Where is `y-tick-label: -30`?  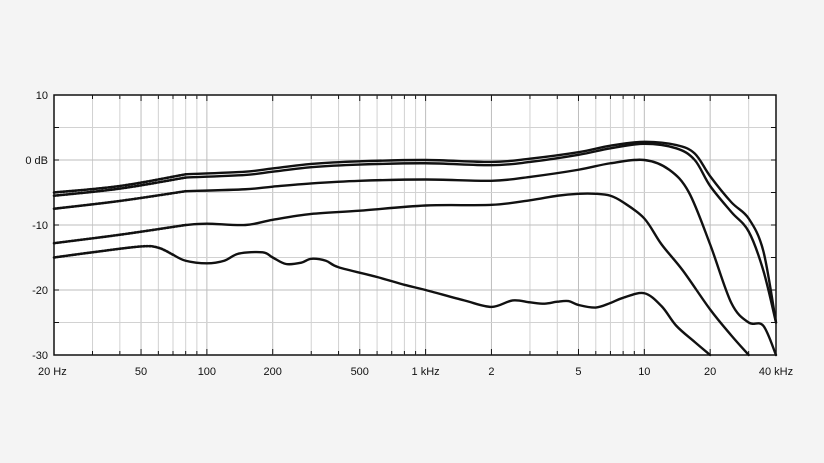
y-tick-label: -30 is located at coordinates (40, 356).